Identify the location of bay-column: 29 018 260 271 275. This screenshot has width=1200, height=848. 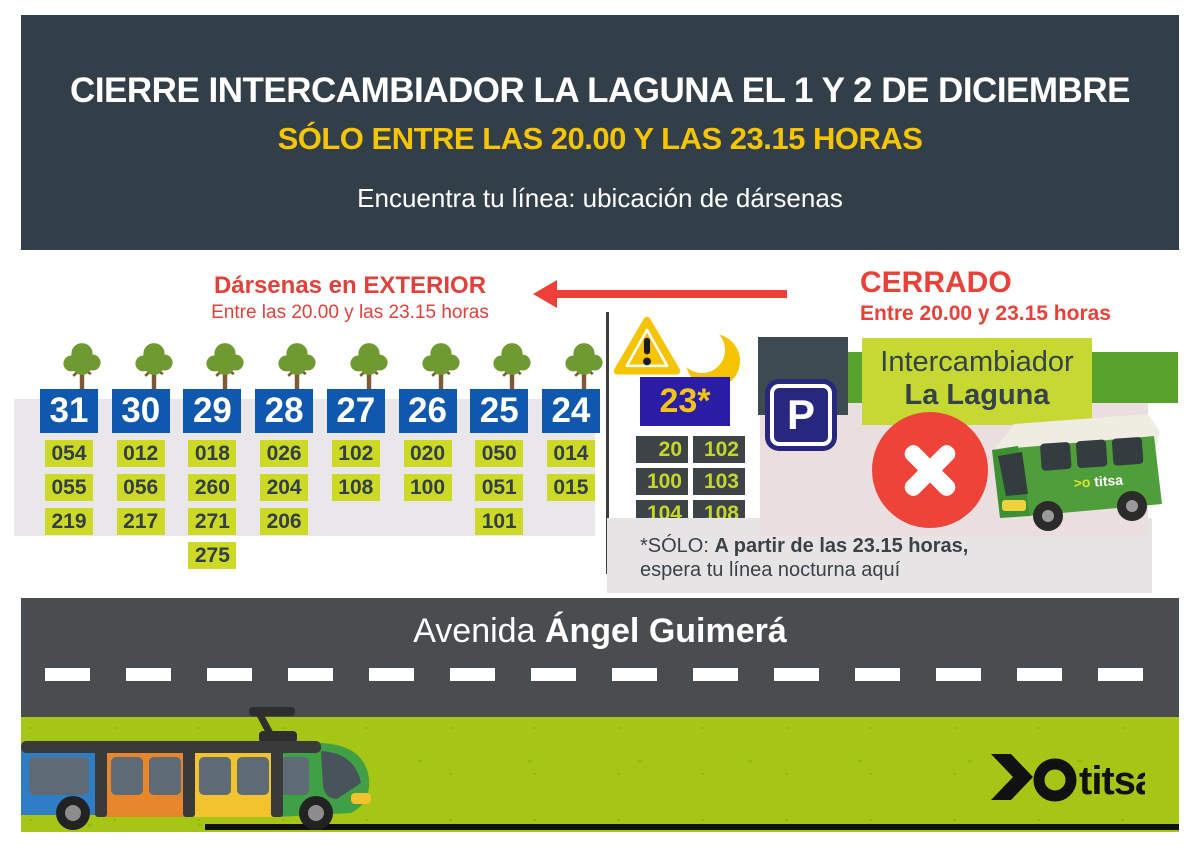
(213, 458).